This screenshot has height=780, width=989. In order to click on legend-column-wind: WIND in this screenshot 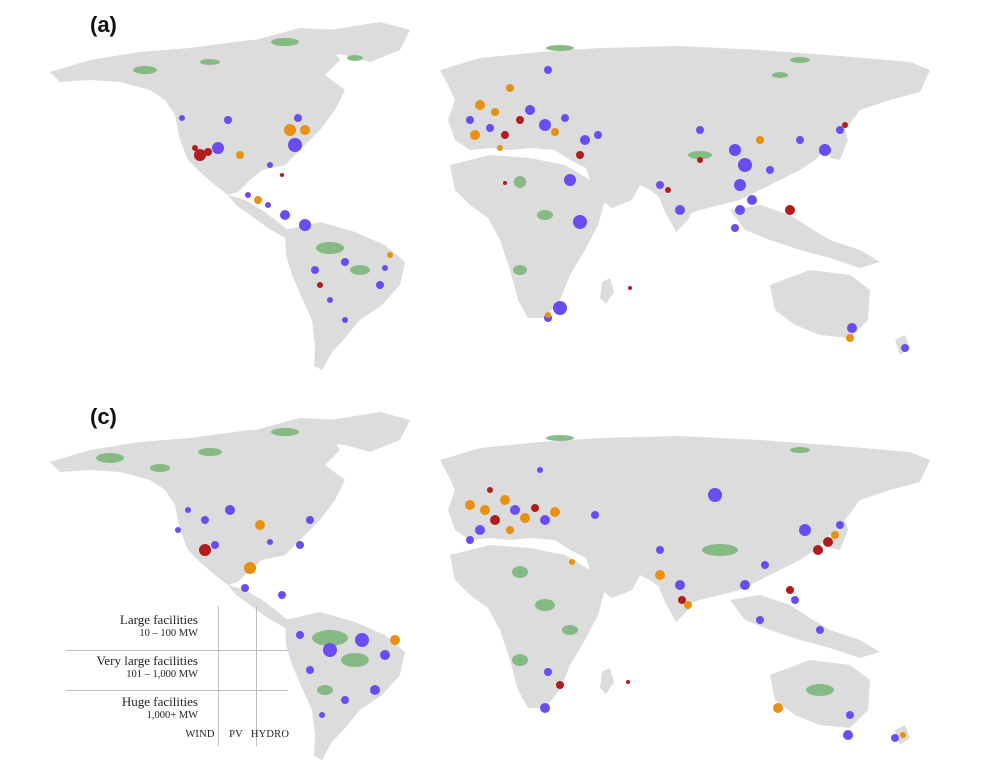, I will do `click(200, 734)`.